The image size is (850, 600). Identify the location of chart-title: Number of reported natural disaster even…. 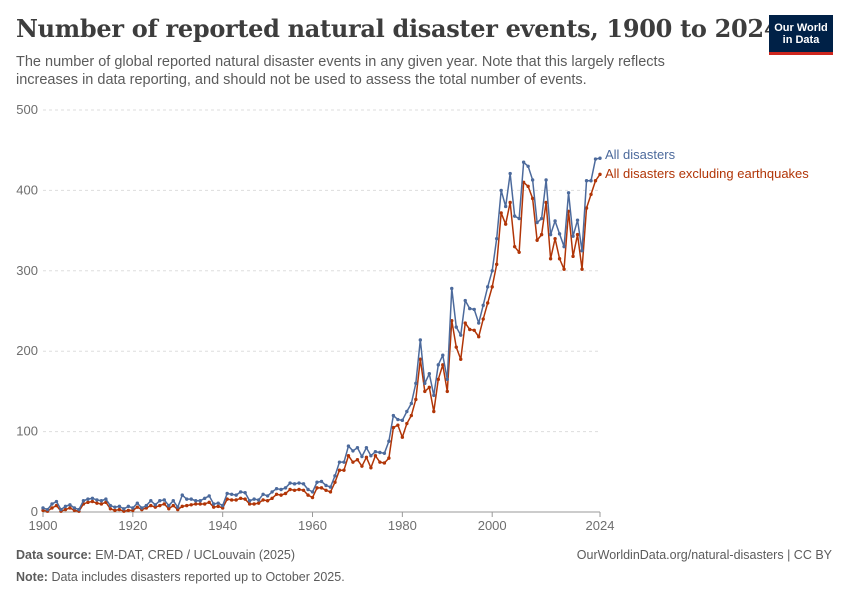
(398, 28).